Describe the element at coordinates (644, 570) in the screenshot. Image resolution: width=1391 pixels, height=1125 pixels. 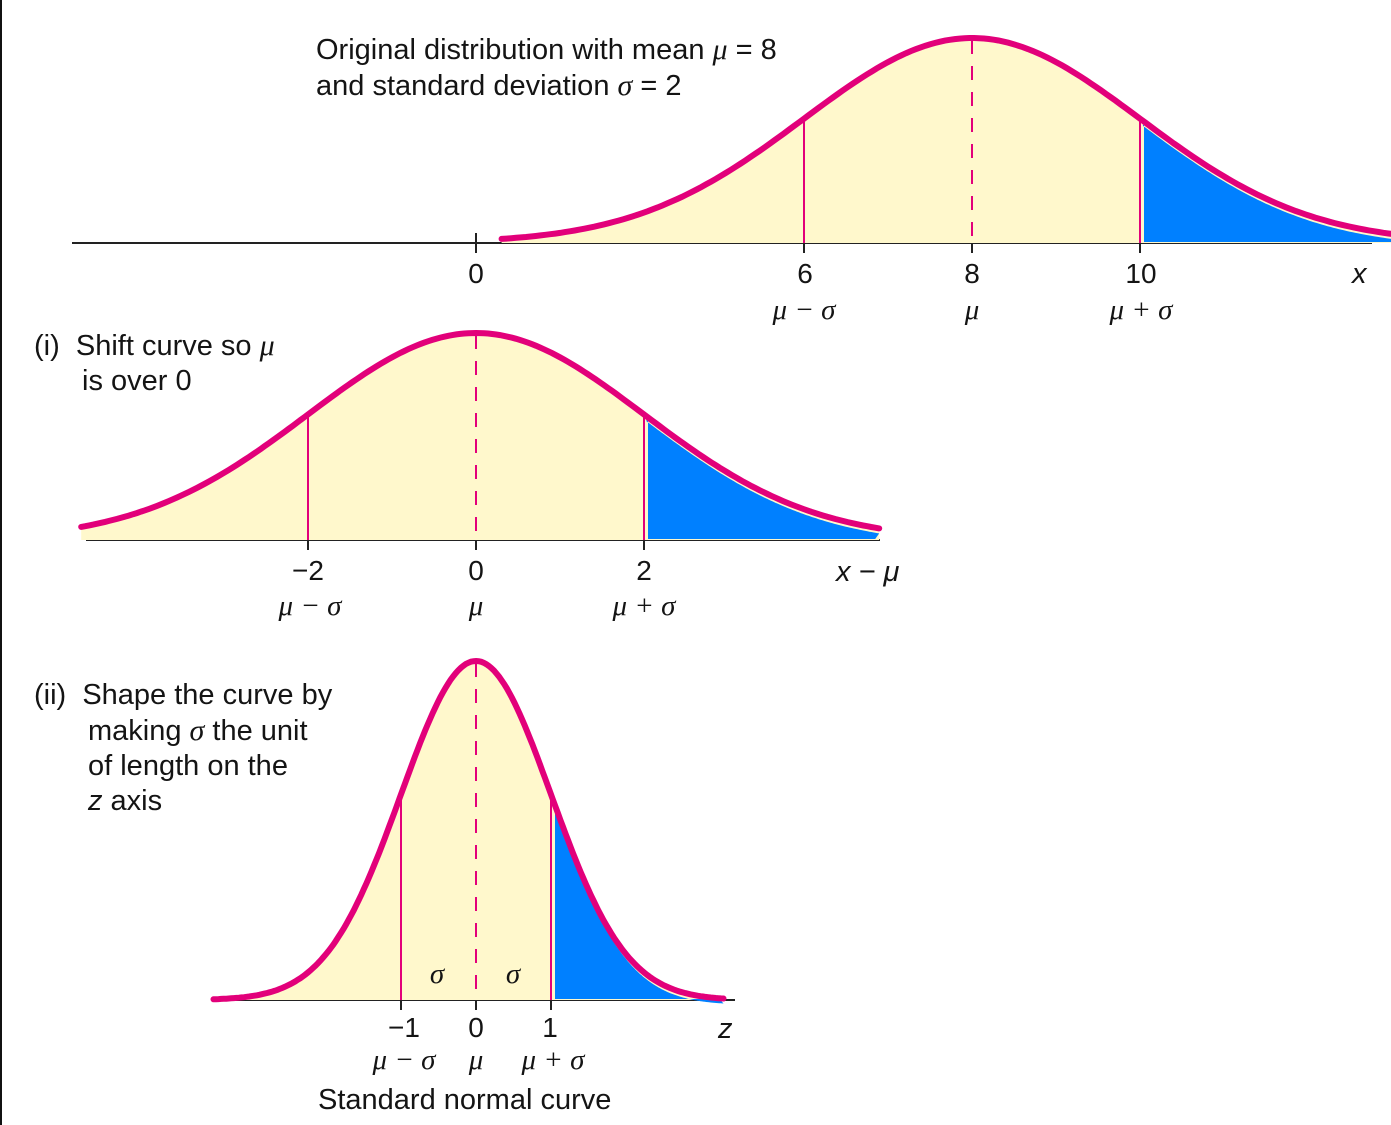
I see `shifted-tick-2: 2` at that location.